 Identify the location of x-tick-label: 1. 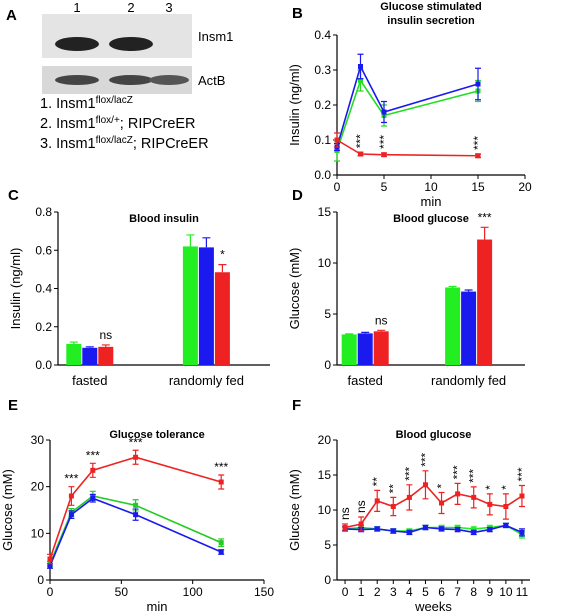
(361, 592).